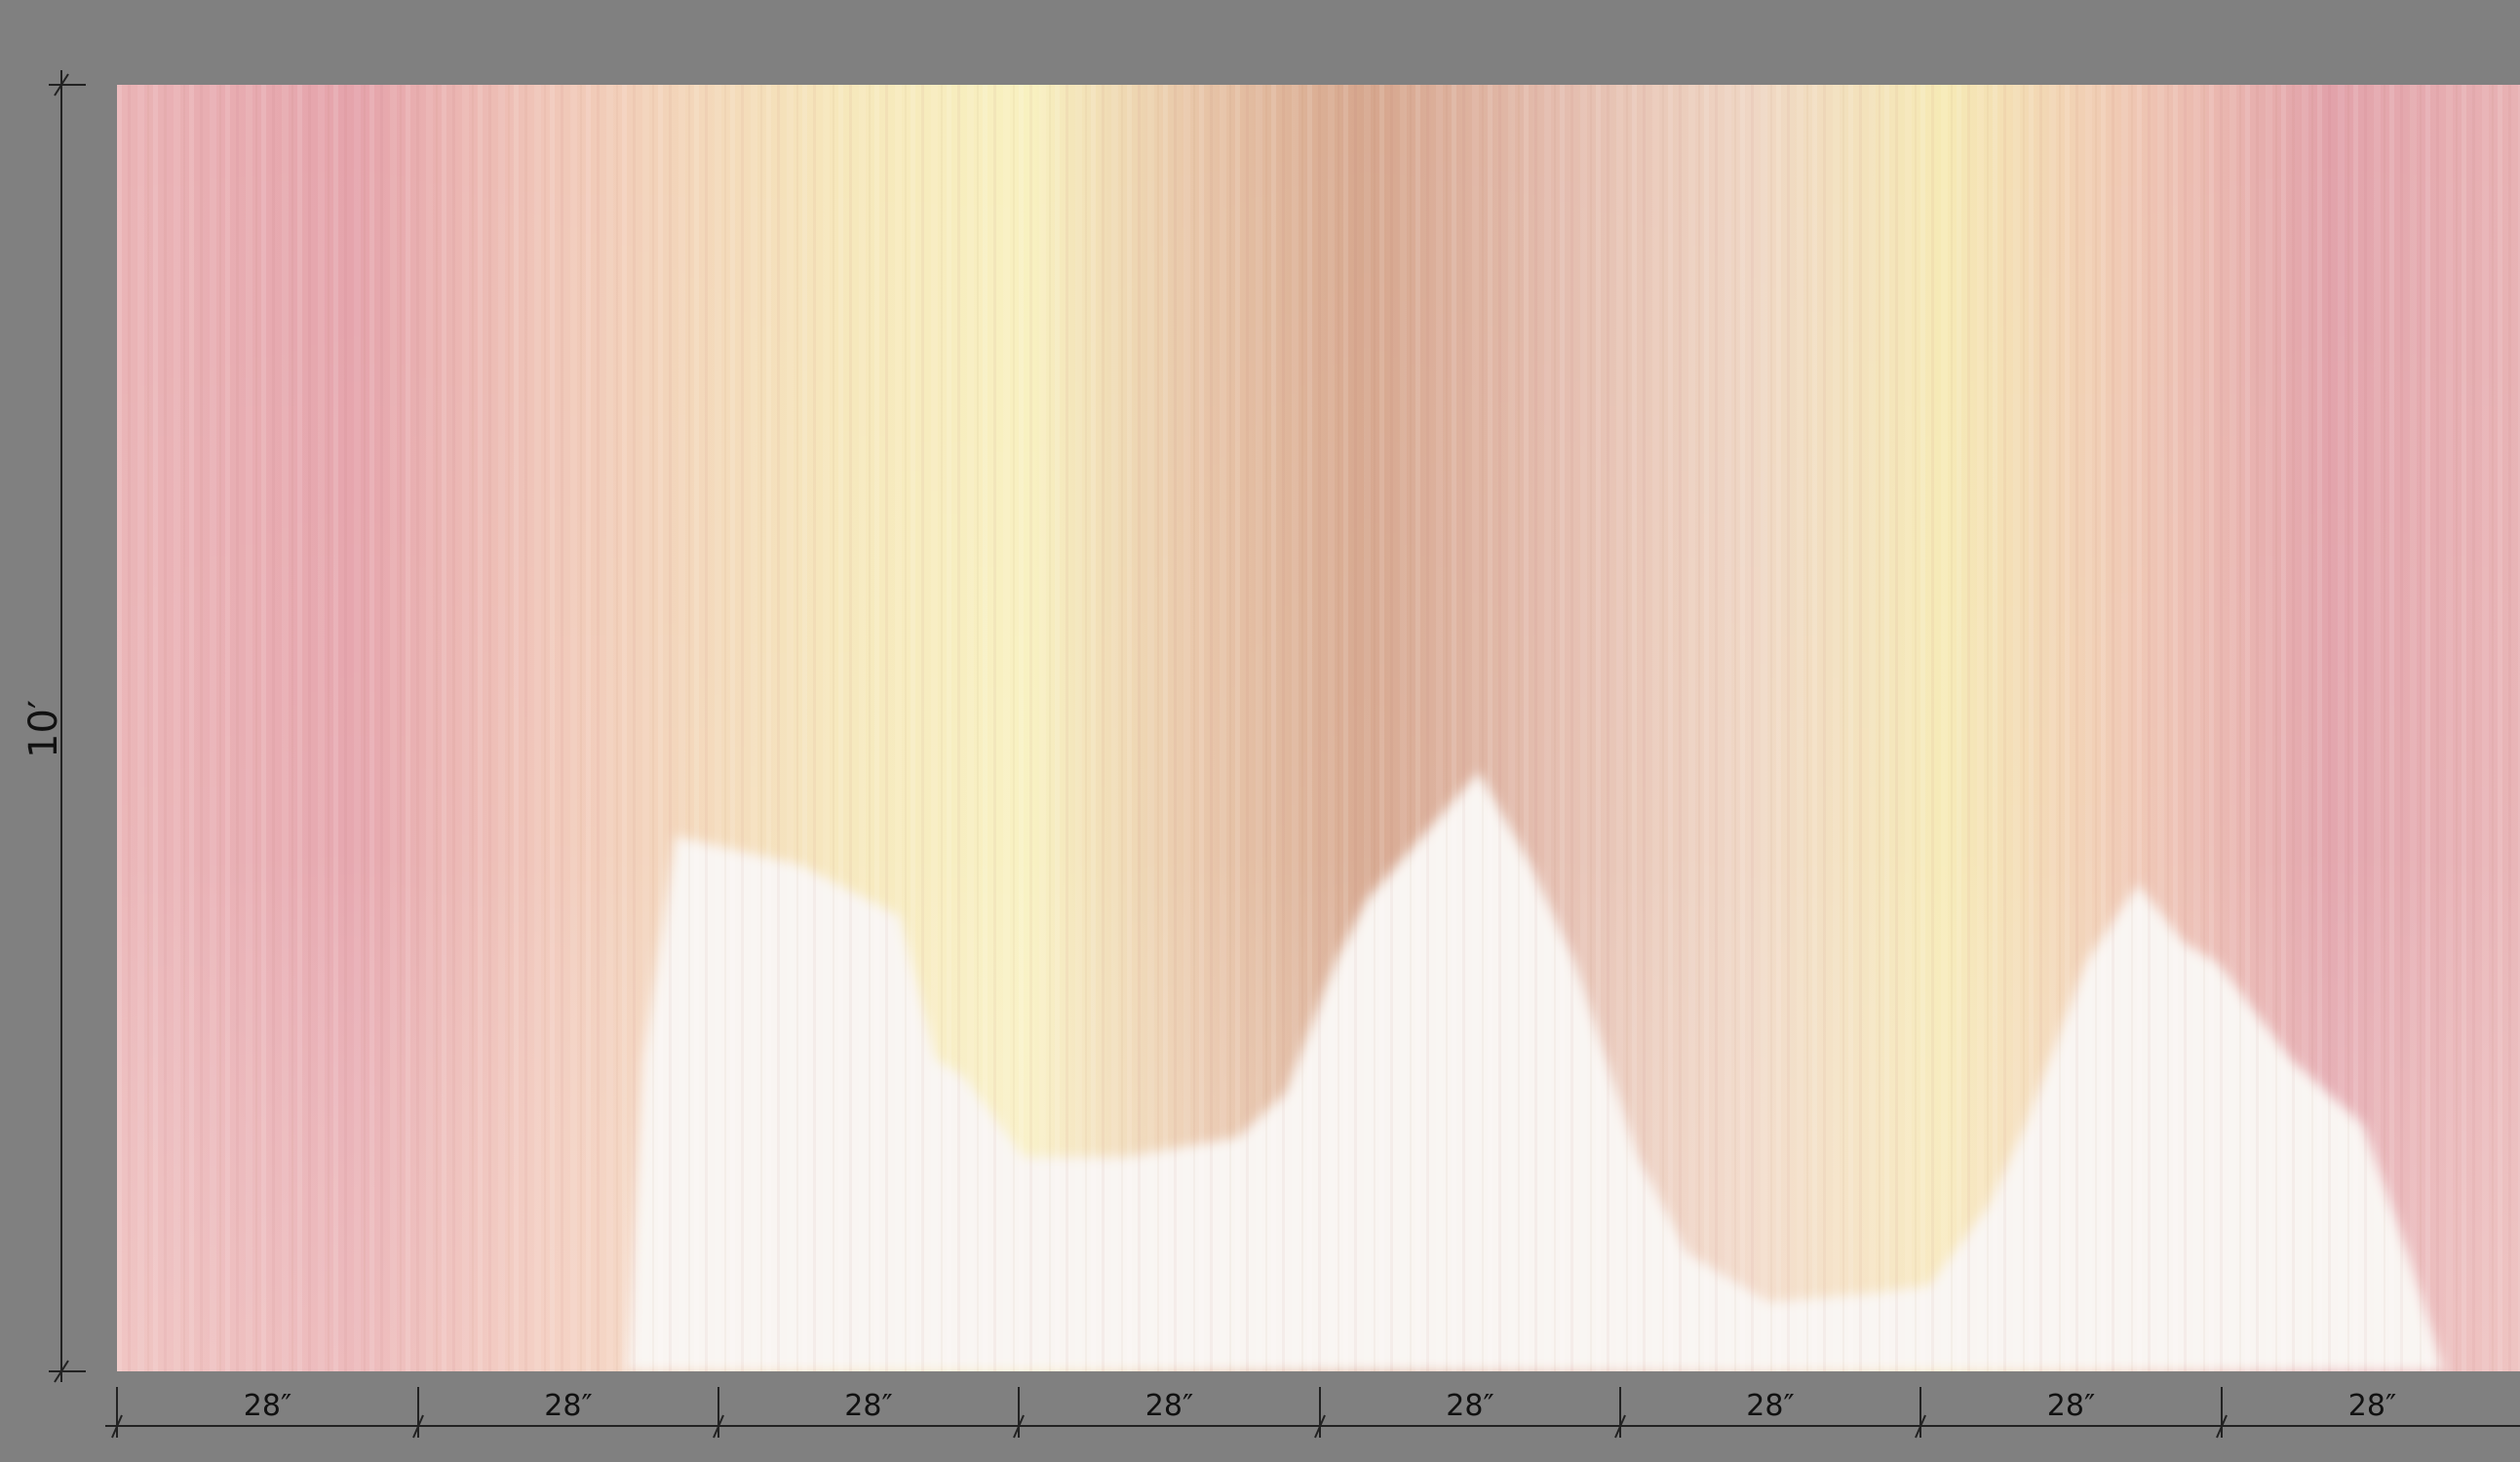 This screenshot has width=2520, height=1462. Describe the element at coordinates (43, 729) in the screenshot. I see `height-label: 10′` at that location.